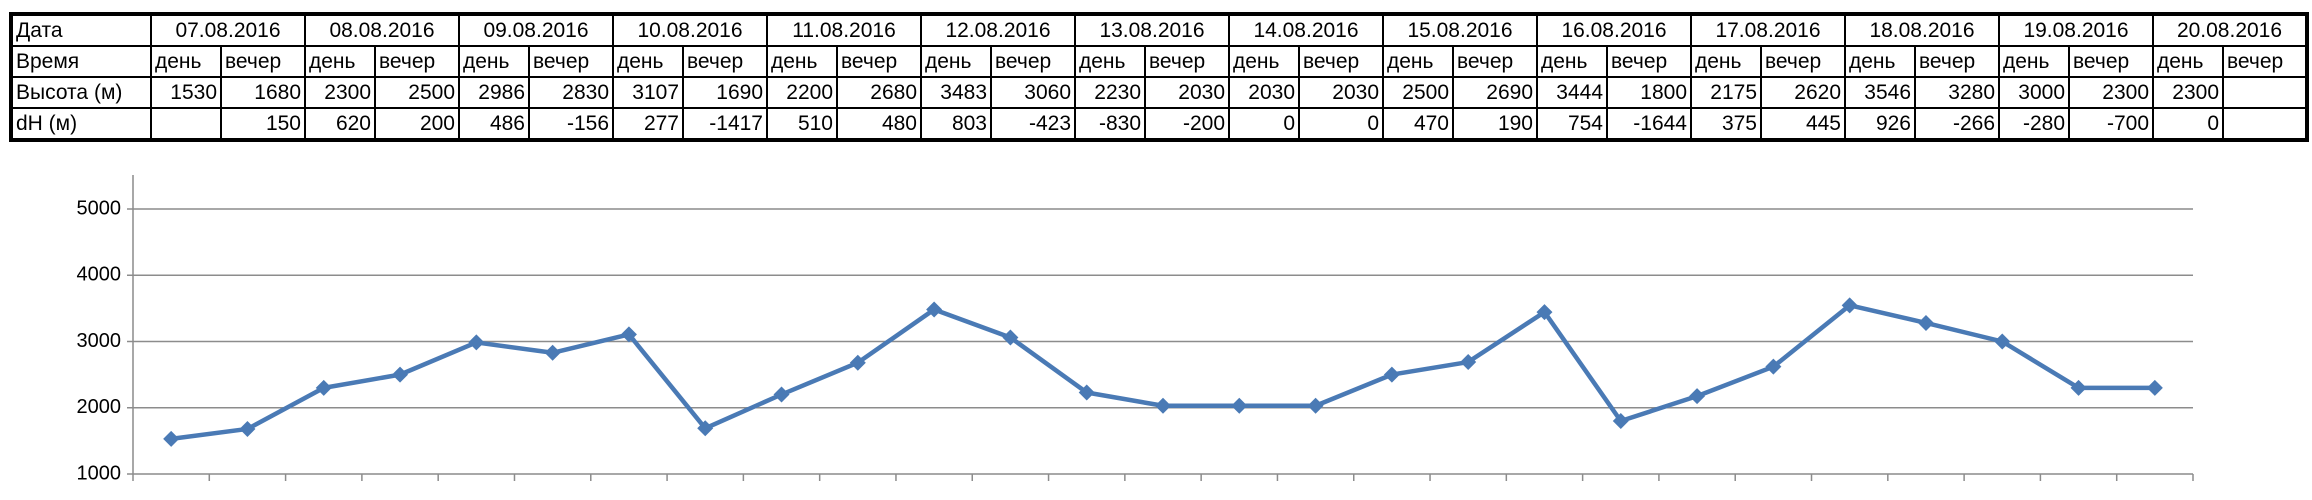  Describe the element at coordinates (536, 30) in the screenshot. I see `table-cell: 09.08.2016` at that location.